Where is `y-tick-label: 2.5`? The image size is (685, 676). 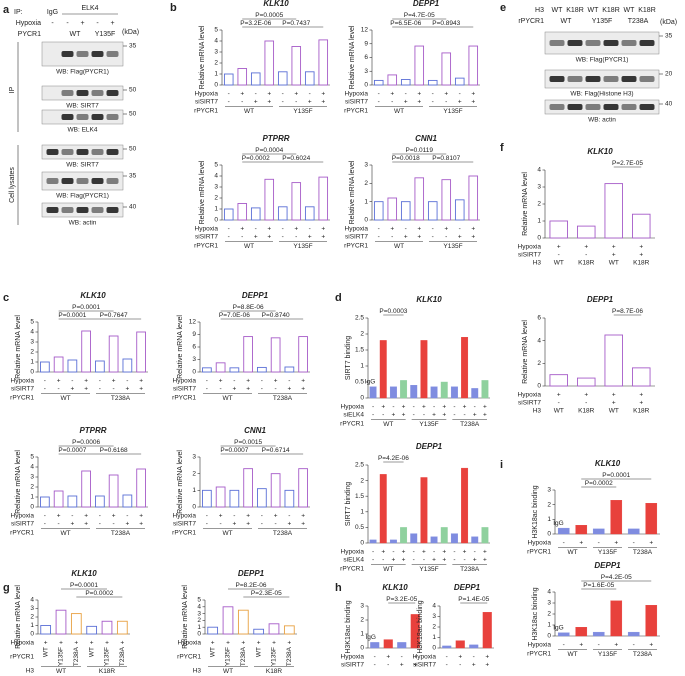 y-tick-label: 2.5 is located at coordinates (359, 318).